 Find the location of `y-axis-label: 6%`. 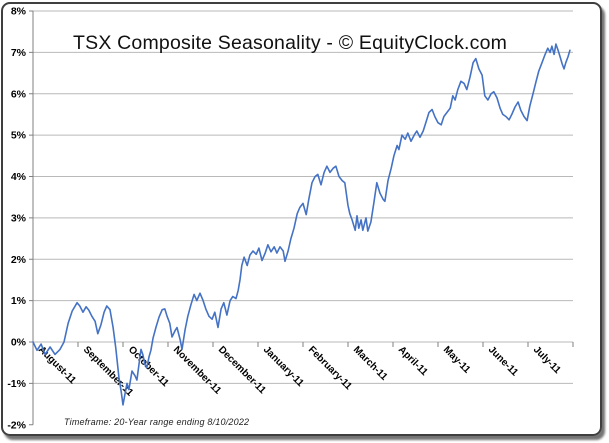

y-axis-label: 6% is located at coordinates (19, 94).